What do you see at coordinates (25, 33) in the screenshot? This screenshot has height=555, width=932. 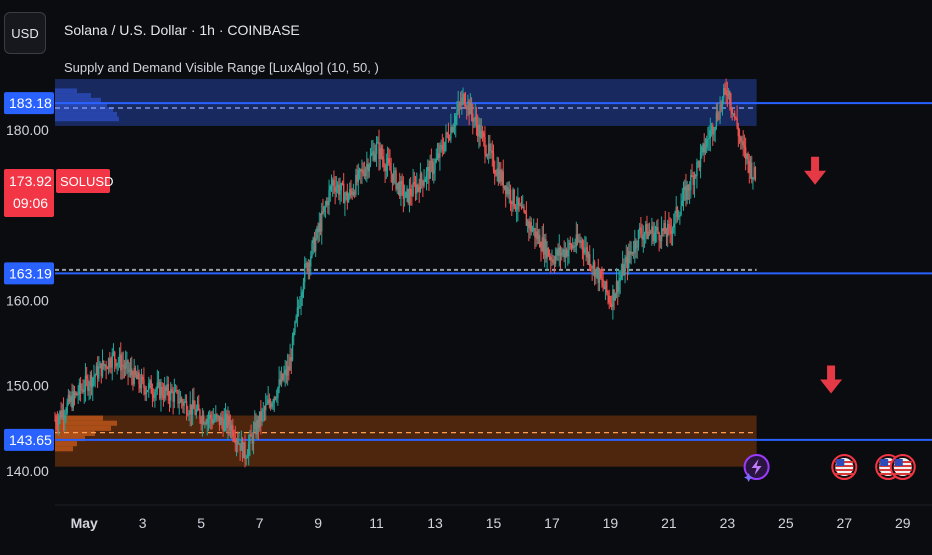 I see `currency-button: USD` at bounding box center [25, 33].